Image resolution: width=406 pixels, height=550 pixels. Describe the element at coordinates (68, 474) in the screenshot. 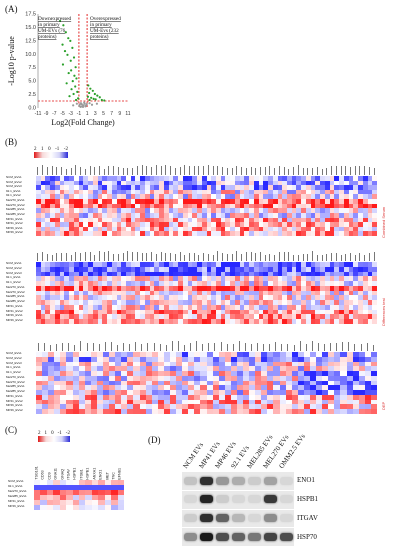

I see `column-label: ITGAV` at that location.